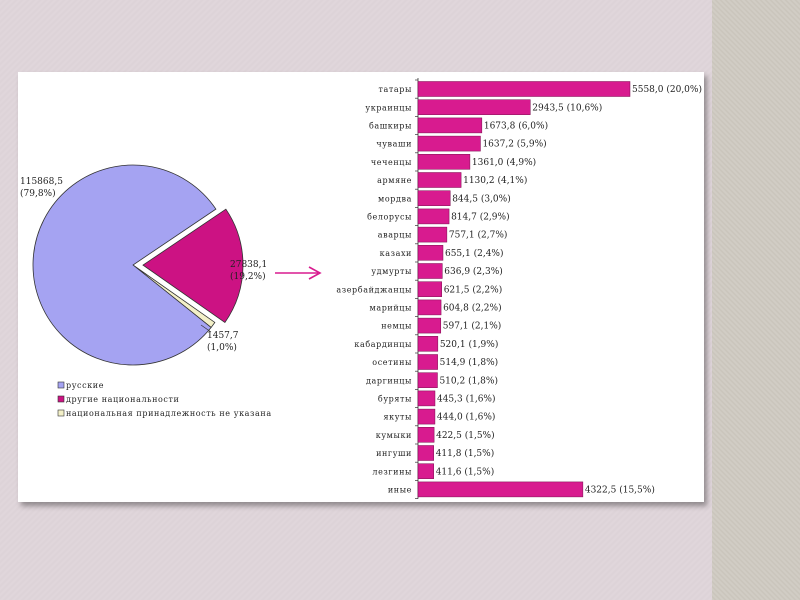  Describe the element at coordinates (248, 265) in the screenshot. I see `pie-label-other-value: 27838,1` at that location.